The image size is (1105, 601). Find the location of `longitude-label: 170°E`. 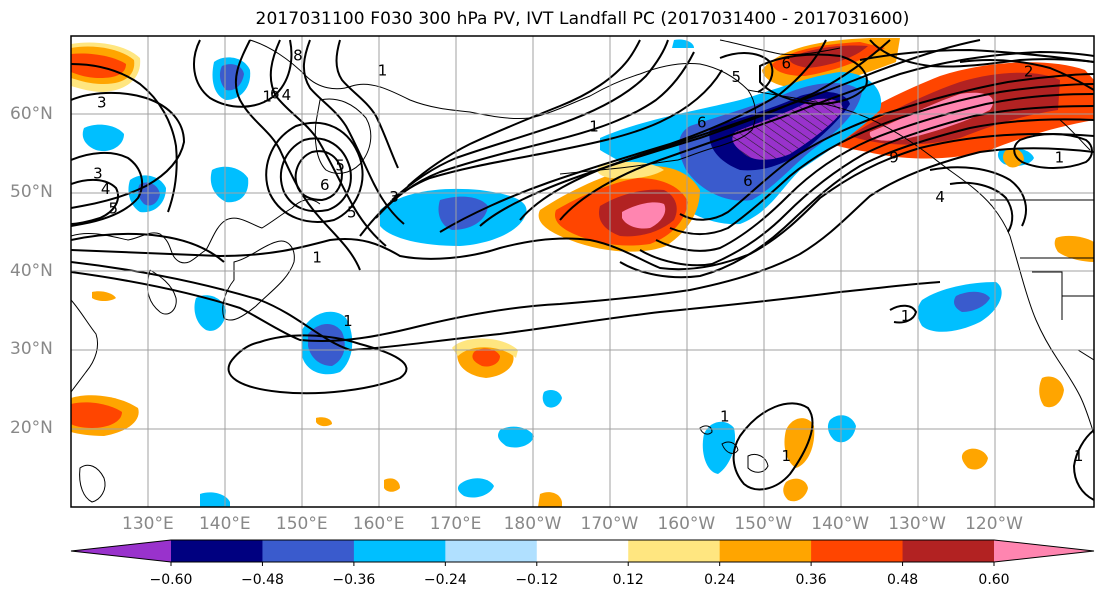

longitude-label: 170°E is located at coordinates (455, 524).